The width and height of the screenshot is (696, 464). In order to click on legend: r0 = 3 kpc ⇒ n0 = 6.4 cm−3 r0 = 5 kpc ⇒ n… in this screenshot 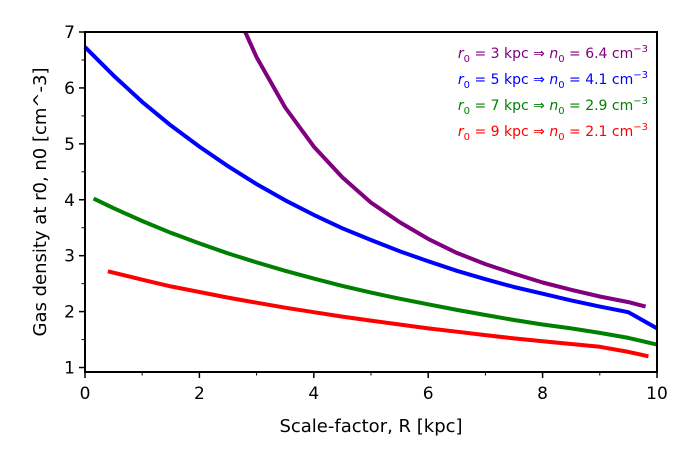, I will do `click(553, 93)`.